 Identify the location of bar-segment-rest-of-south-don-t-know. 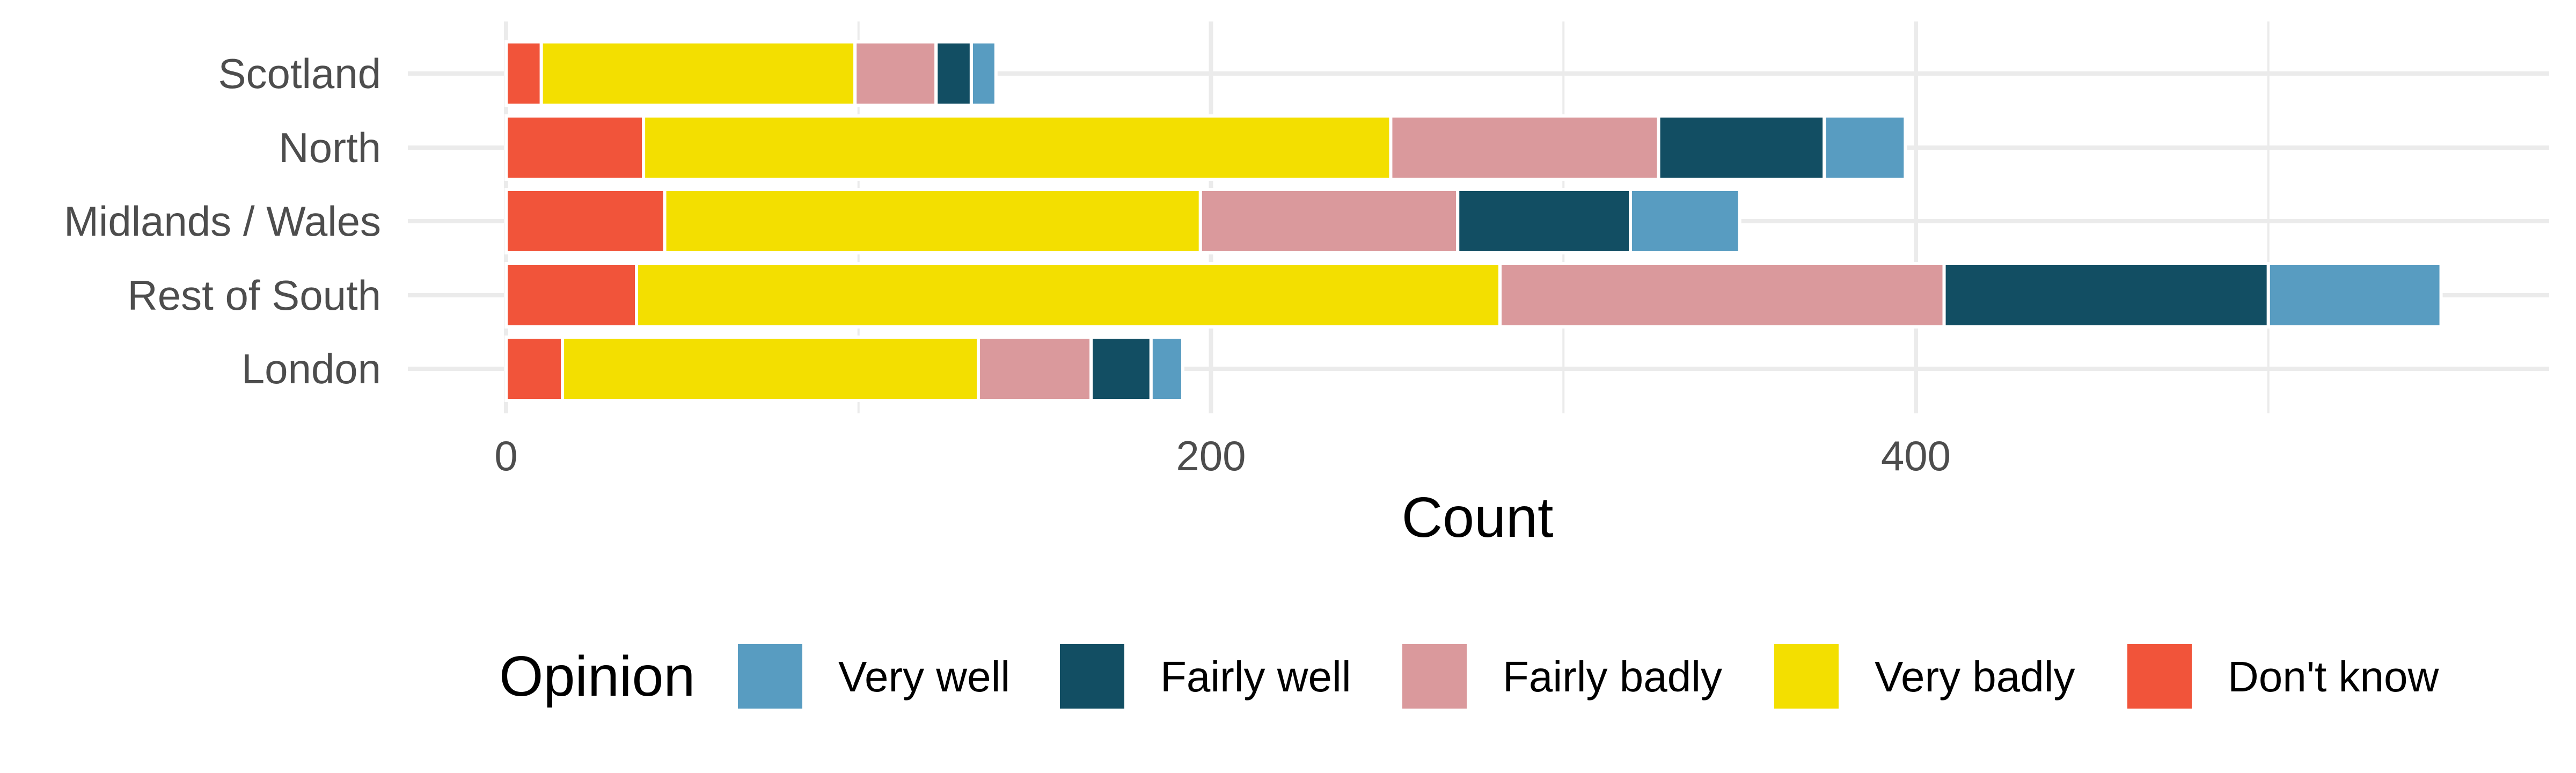
(571, 295).